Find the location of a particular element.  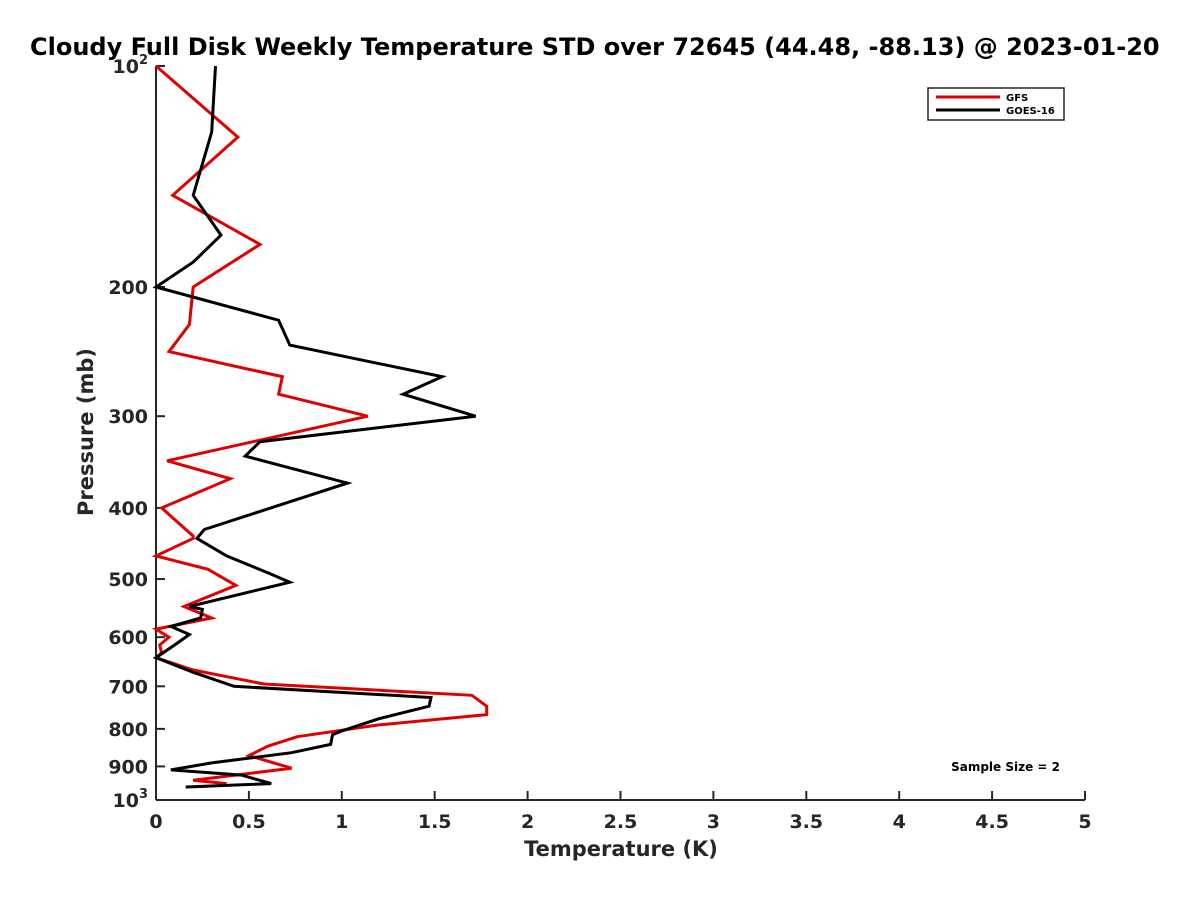

y-axis-label: Pressure (mb) is located at coordinates (86, 432).